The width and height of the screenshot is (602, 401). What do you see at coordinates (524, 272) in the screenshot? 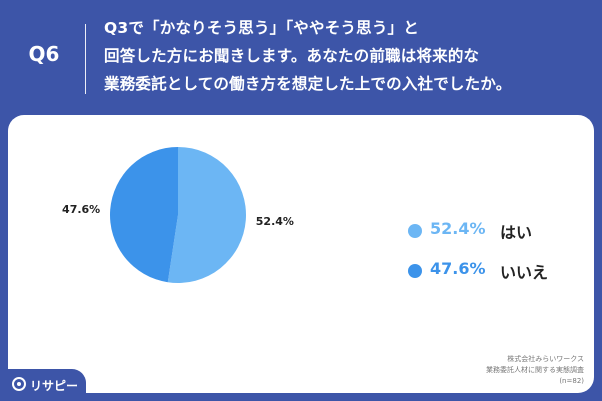
I see `legend-label-no: いいえ` at bounding box center [524, 272].